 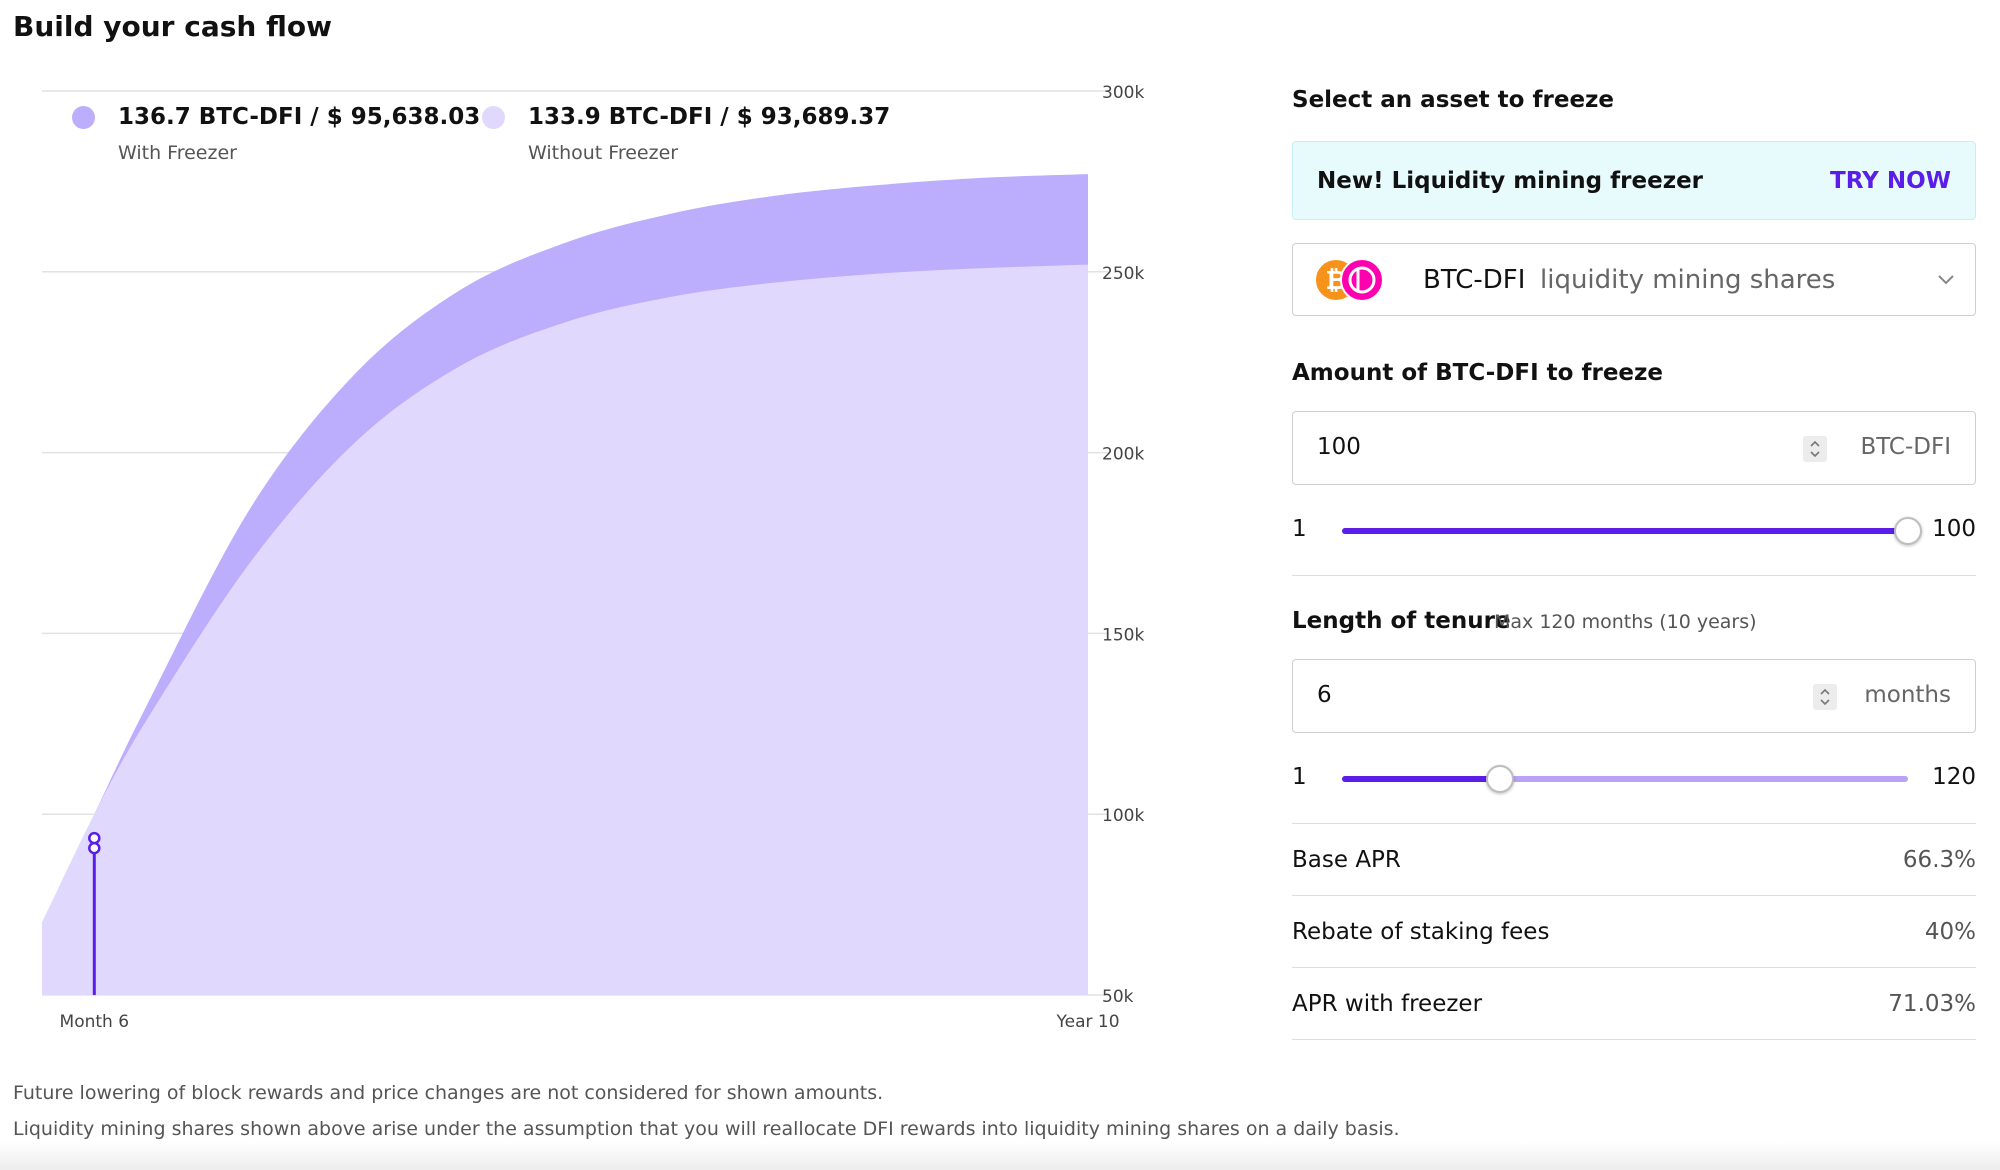 What do you see at coordinates (1905, 447) in the screenshot?
I see `amount-unit: BTC-DFI` at bounding box center [1905, 447].